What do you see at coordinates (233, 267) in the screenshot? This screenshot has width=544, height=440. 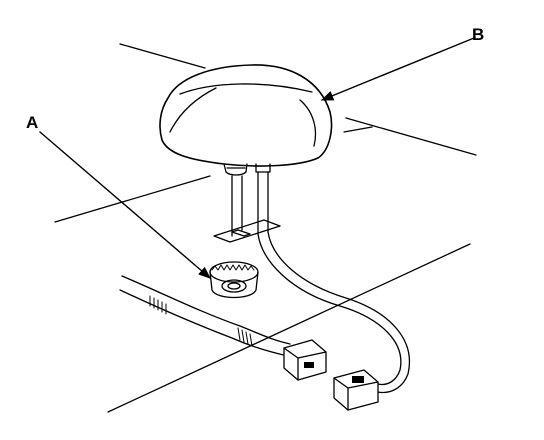 I see `nut-teeth` at bounding box center [233, 267].